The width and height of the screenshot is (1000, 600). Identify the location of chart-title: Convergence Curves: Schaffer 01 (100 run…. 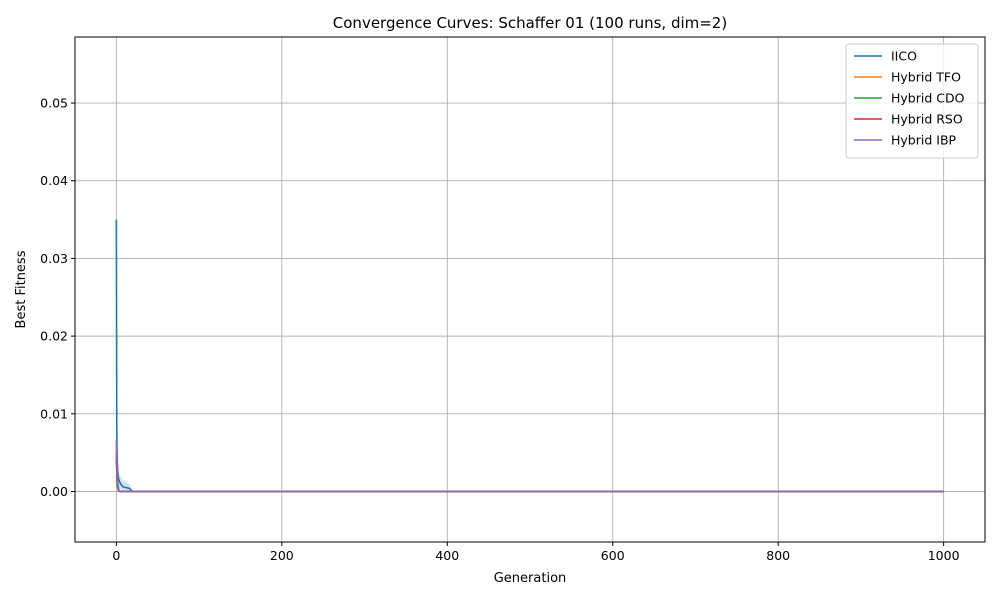
(530, 23).